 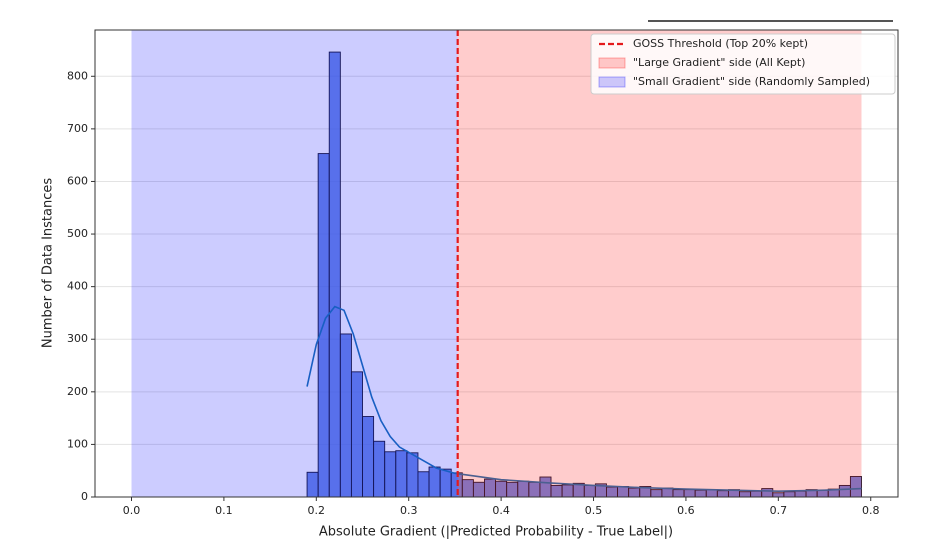 What do you see at coordinates (720, 43) in the screenshot?
I see `legend-label: GOSS Threshold (Top 20% kept)` at bounding box center [720, 43].